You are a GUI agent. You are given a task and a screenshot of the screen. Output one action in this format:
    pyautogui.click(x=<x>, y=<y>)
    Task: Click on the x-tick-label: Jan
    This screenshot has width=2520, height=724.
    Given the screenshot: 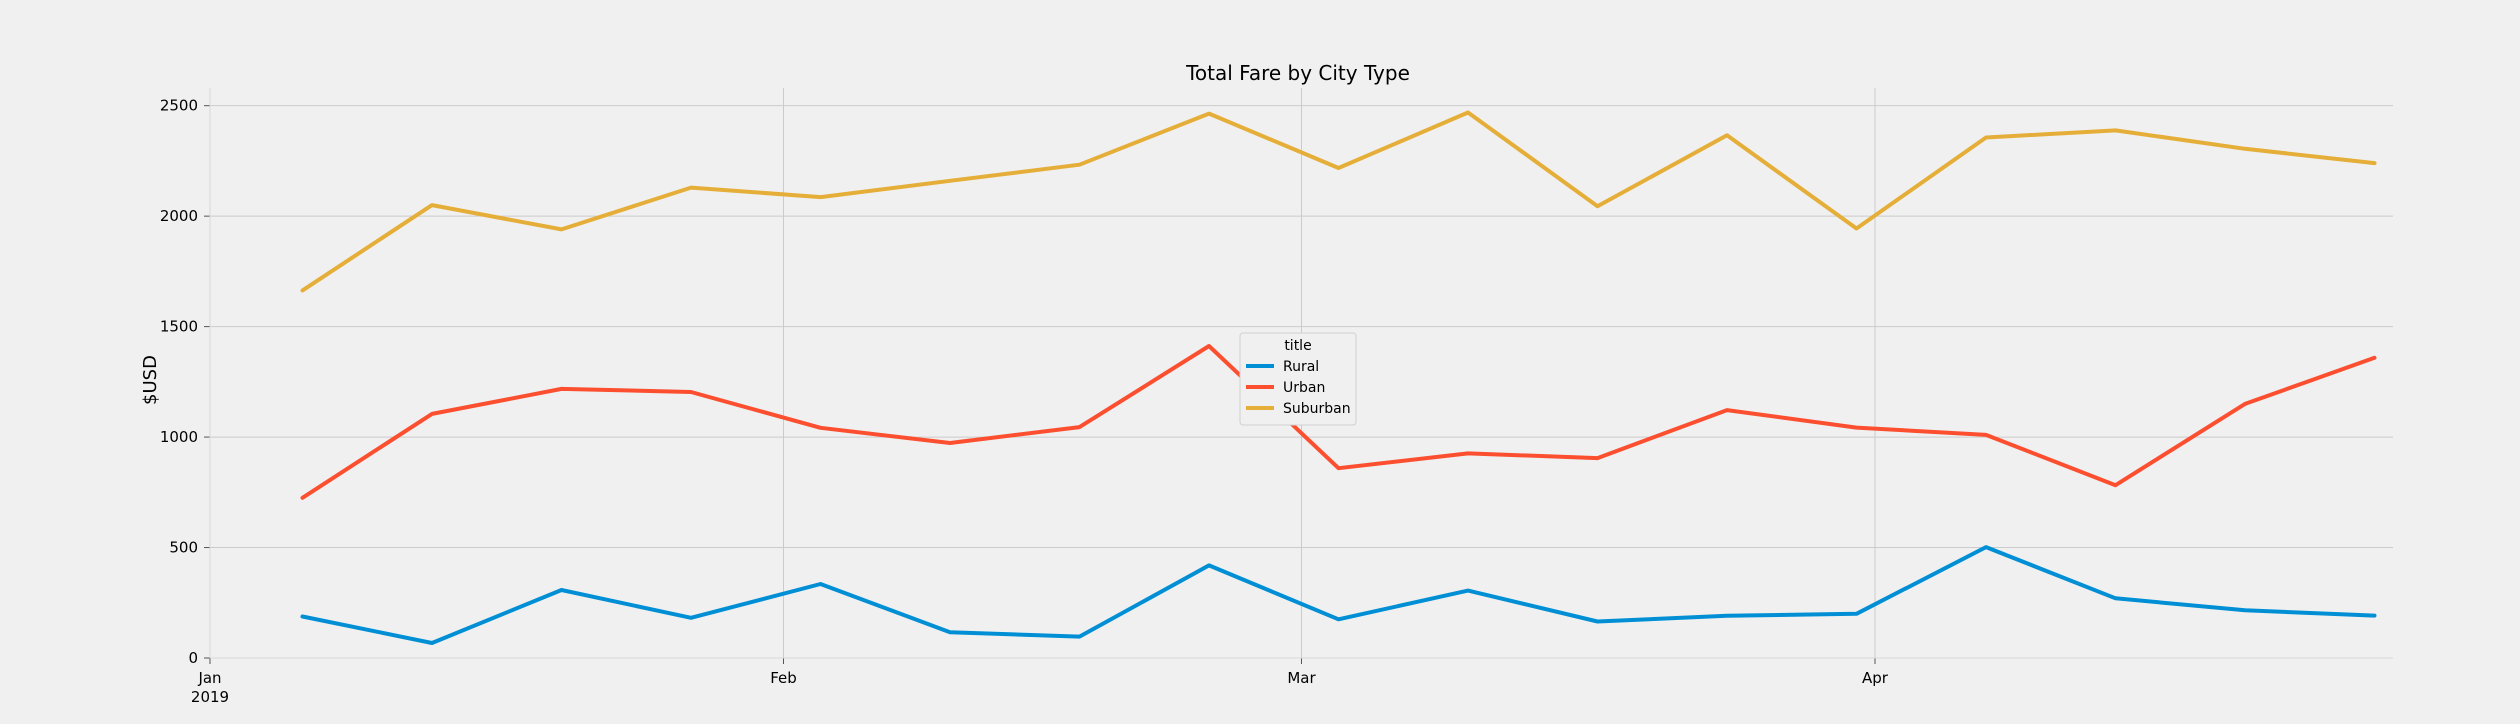 What is the action you would take?
    pyautogui.click(x=209, y=678)
    